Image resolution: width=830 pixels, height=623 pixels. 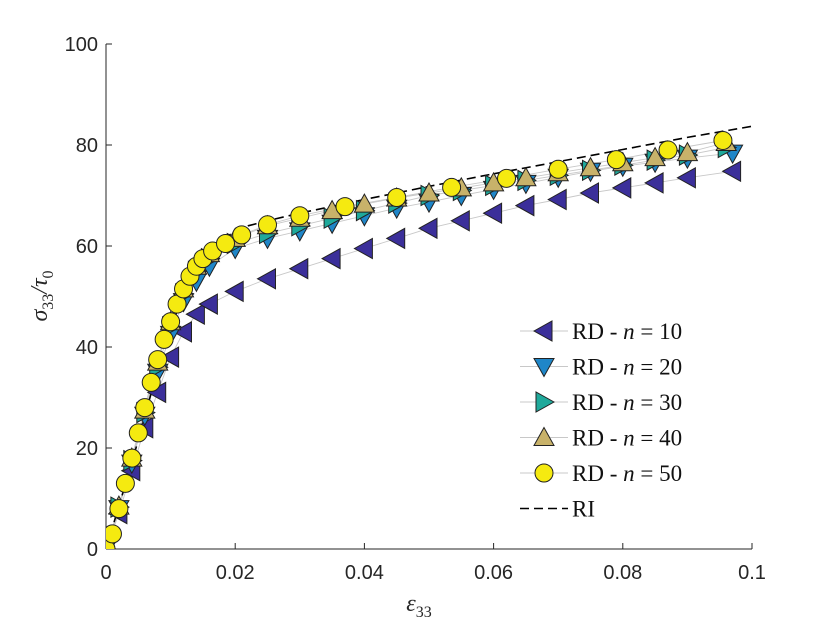 What do you see at coordinates (235, 573) in the screenshot?
I see `x-tick-label: 0.02` at bounding box center [235, 573].